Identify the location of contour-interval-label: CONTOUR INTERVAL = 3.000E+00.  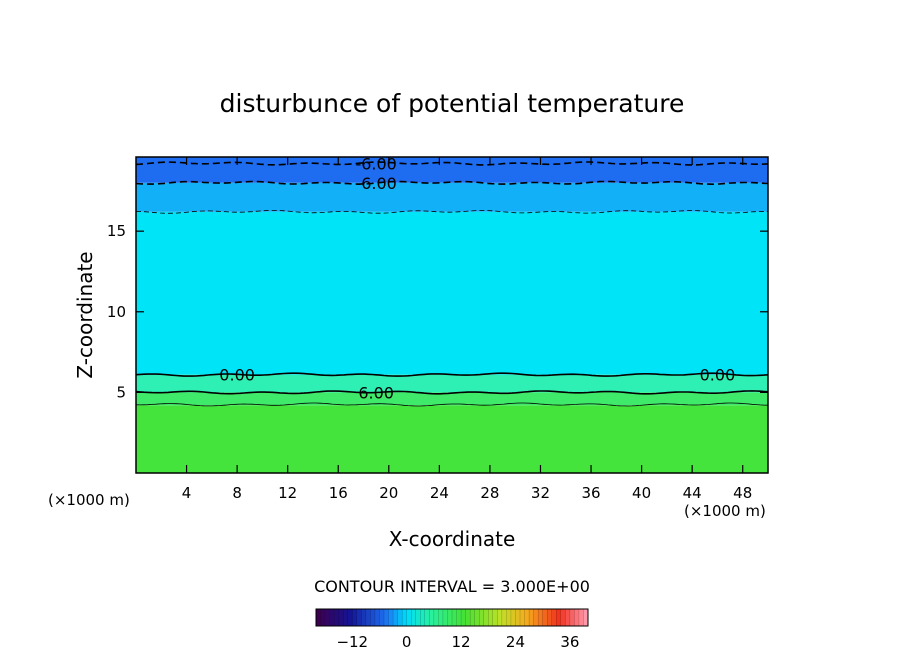
(452, 586).